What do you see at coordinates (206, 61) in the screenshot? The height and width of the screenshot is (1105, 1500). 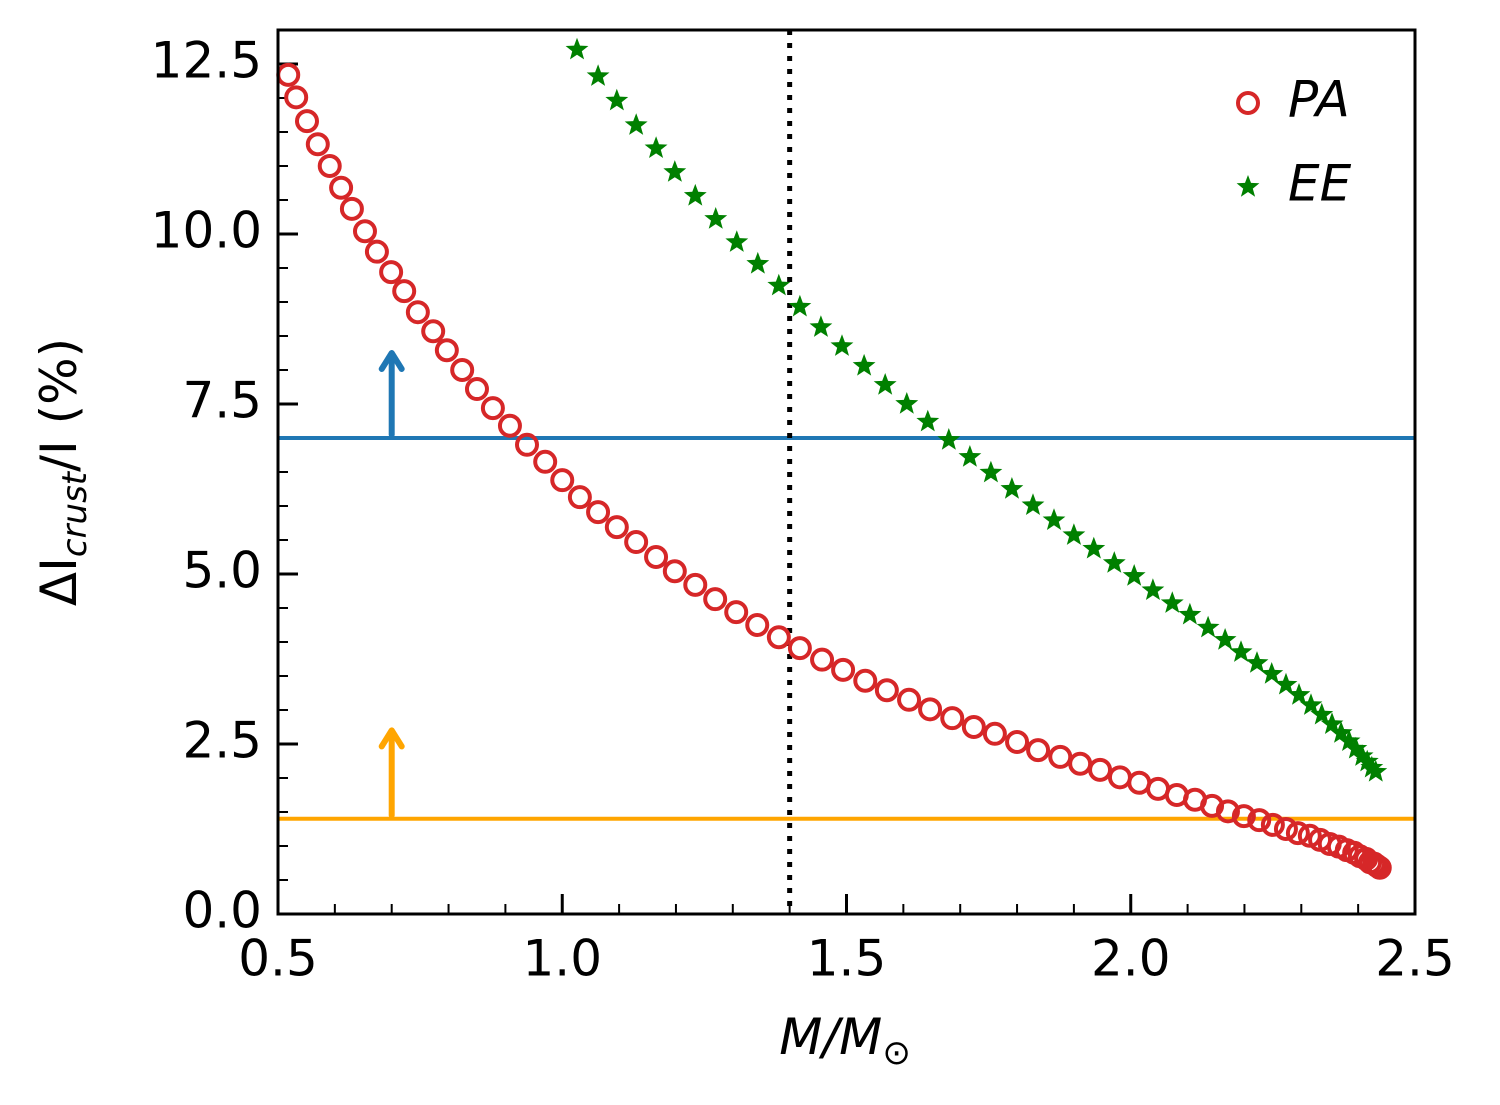 I see `y-tick-label: 12.5` at bounding box center [206, 61].